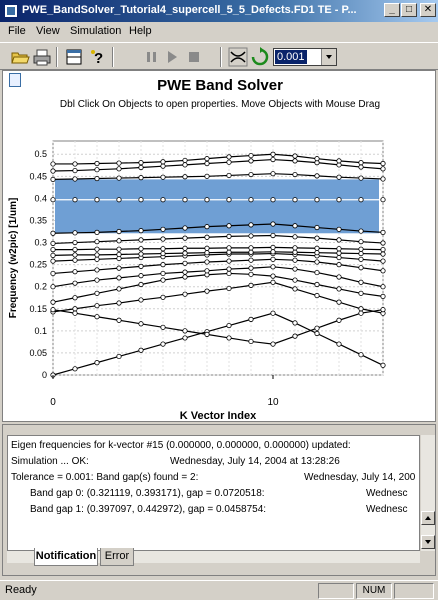  Describe the element at coordinates (409, 10) in the screenshot. I see `maximize-button: □` at that location.